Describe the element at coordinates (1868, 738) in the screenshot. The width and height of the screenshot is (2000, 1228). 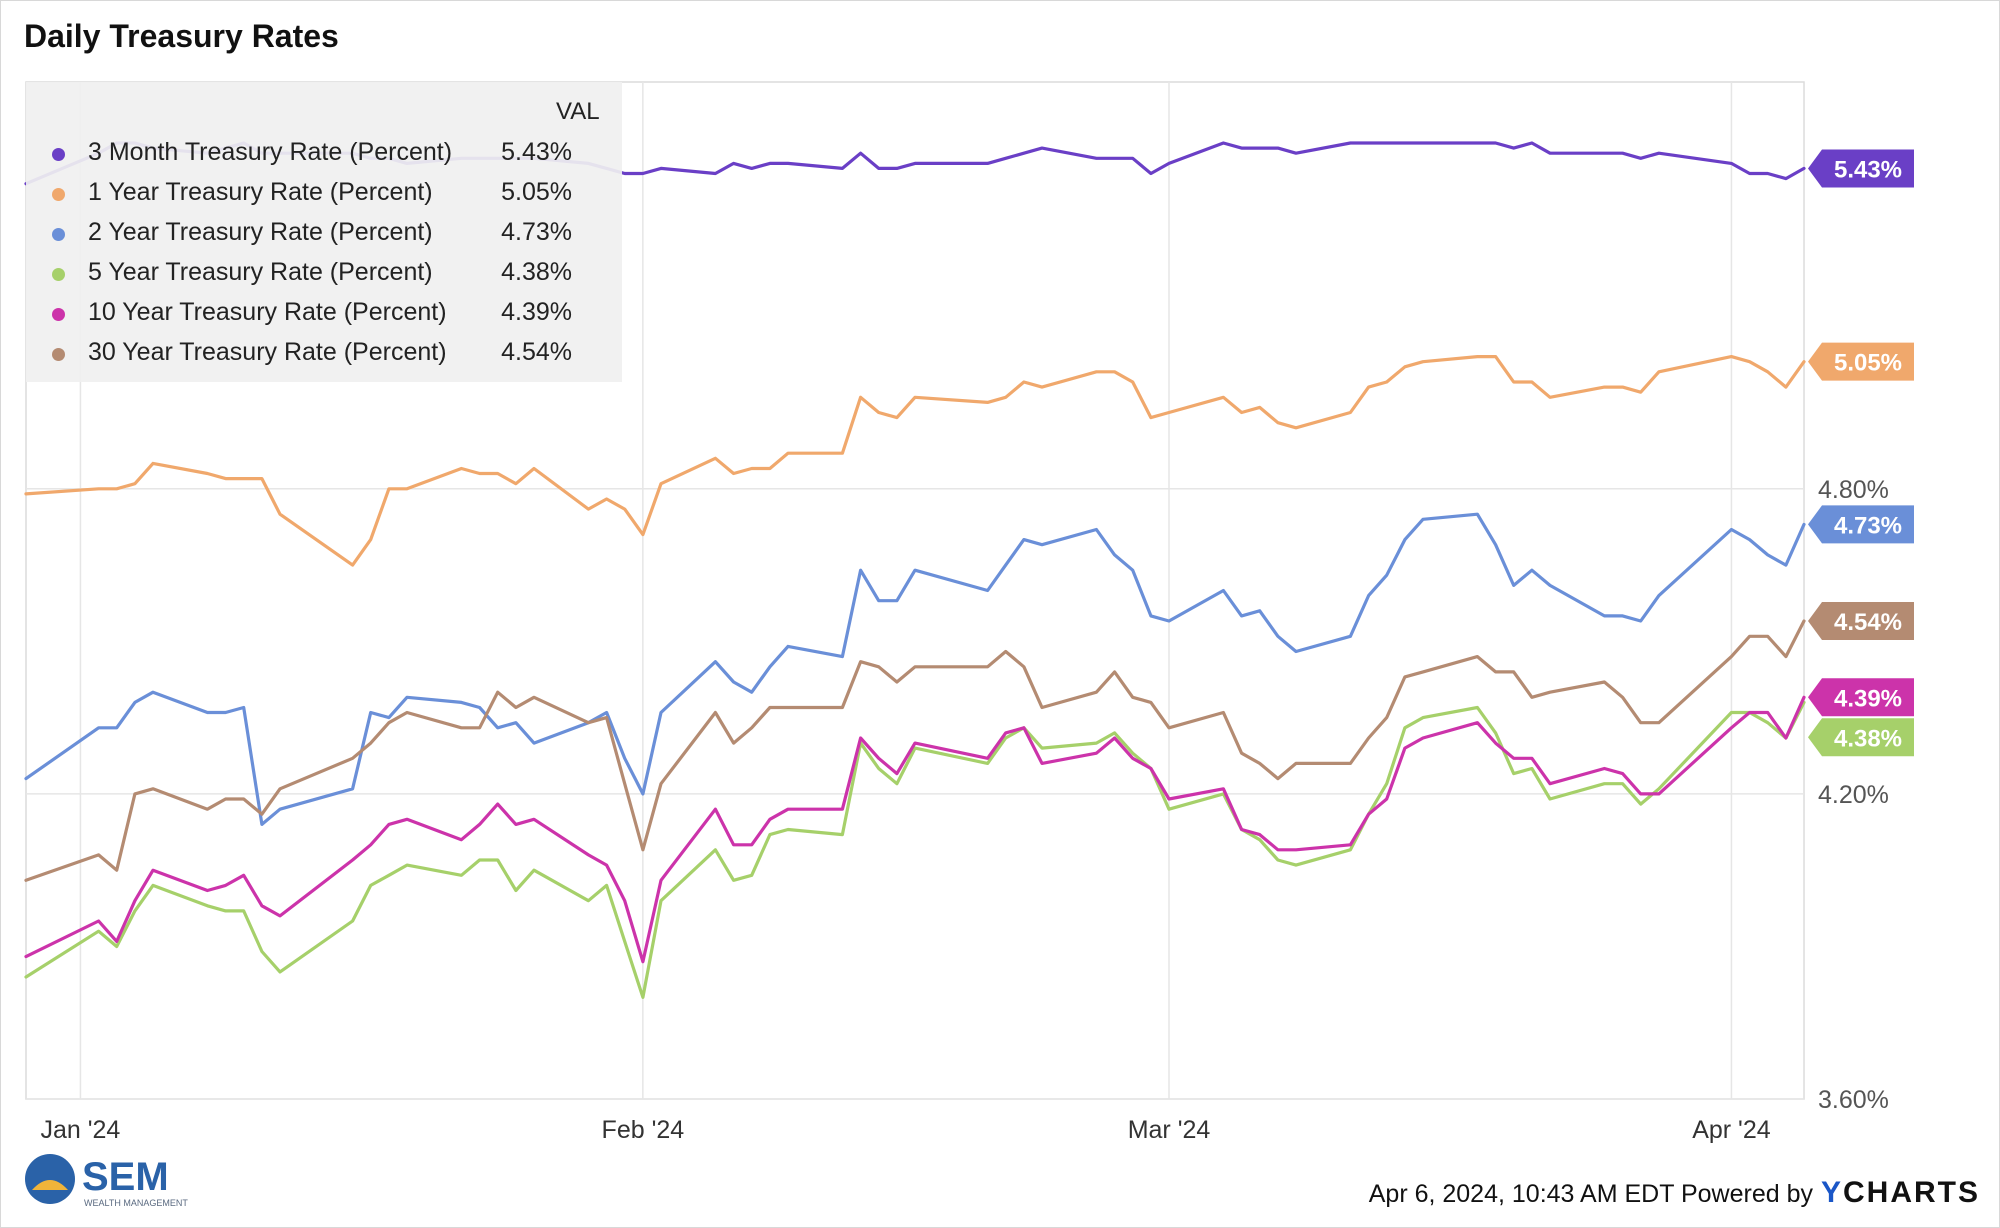
I see `badge-label: 4.38%` at that location.